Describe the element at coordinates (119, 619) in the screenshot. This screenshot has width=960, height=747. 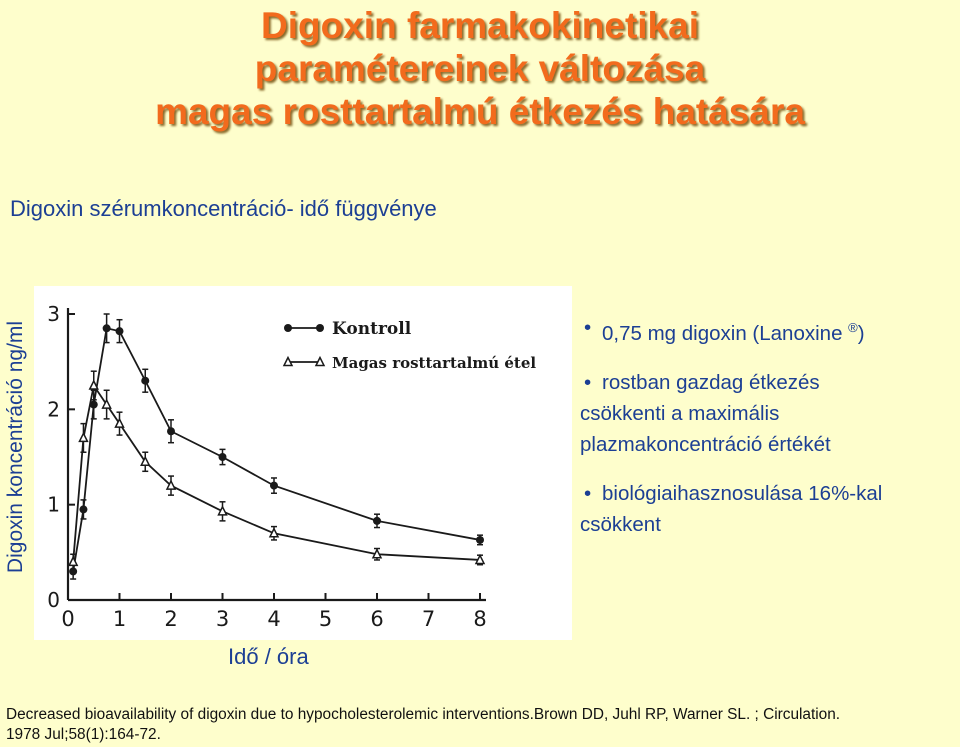
I see `x-tick-label: 1` at that location.